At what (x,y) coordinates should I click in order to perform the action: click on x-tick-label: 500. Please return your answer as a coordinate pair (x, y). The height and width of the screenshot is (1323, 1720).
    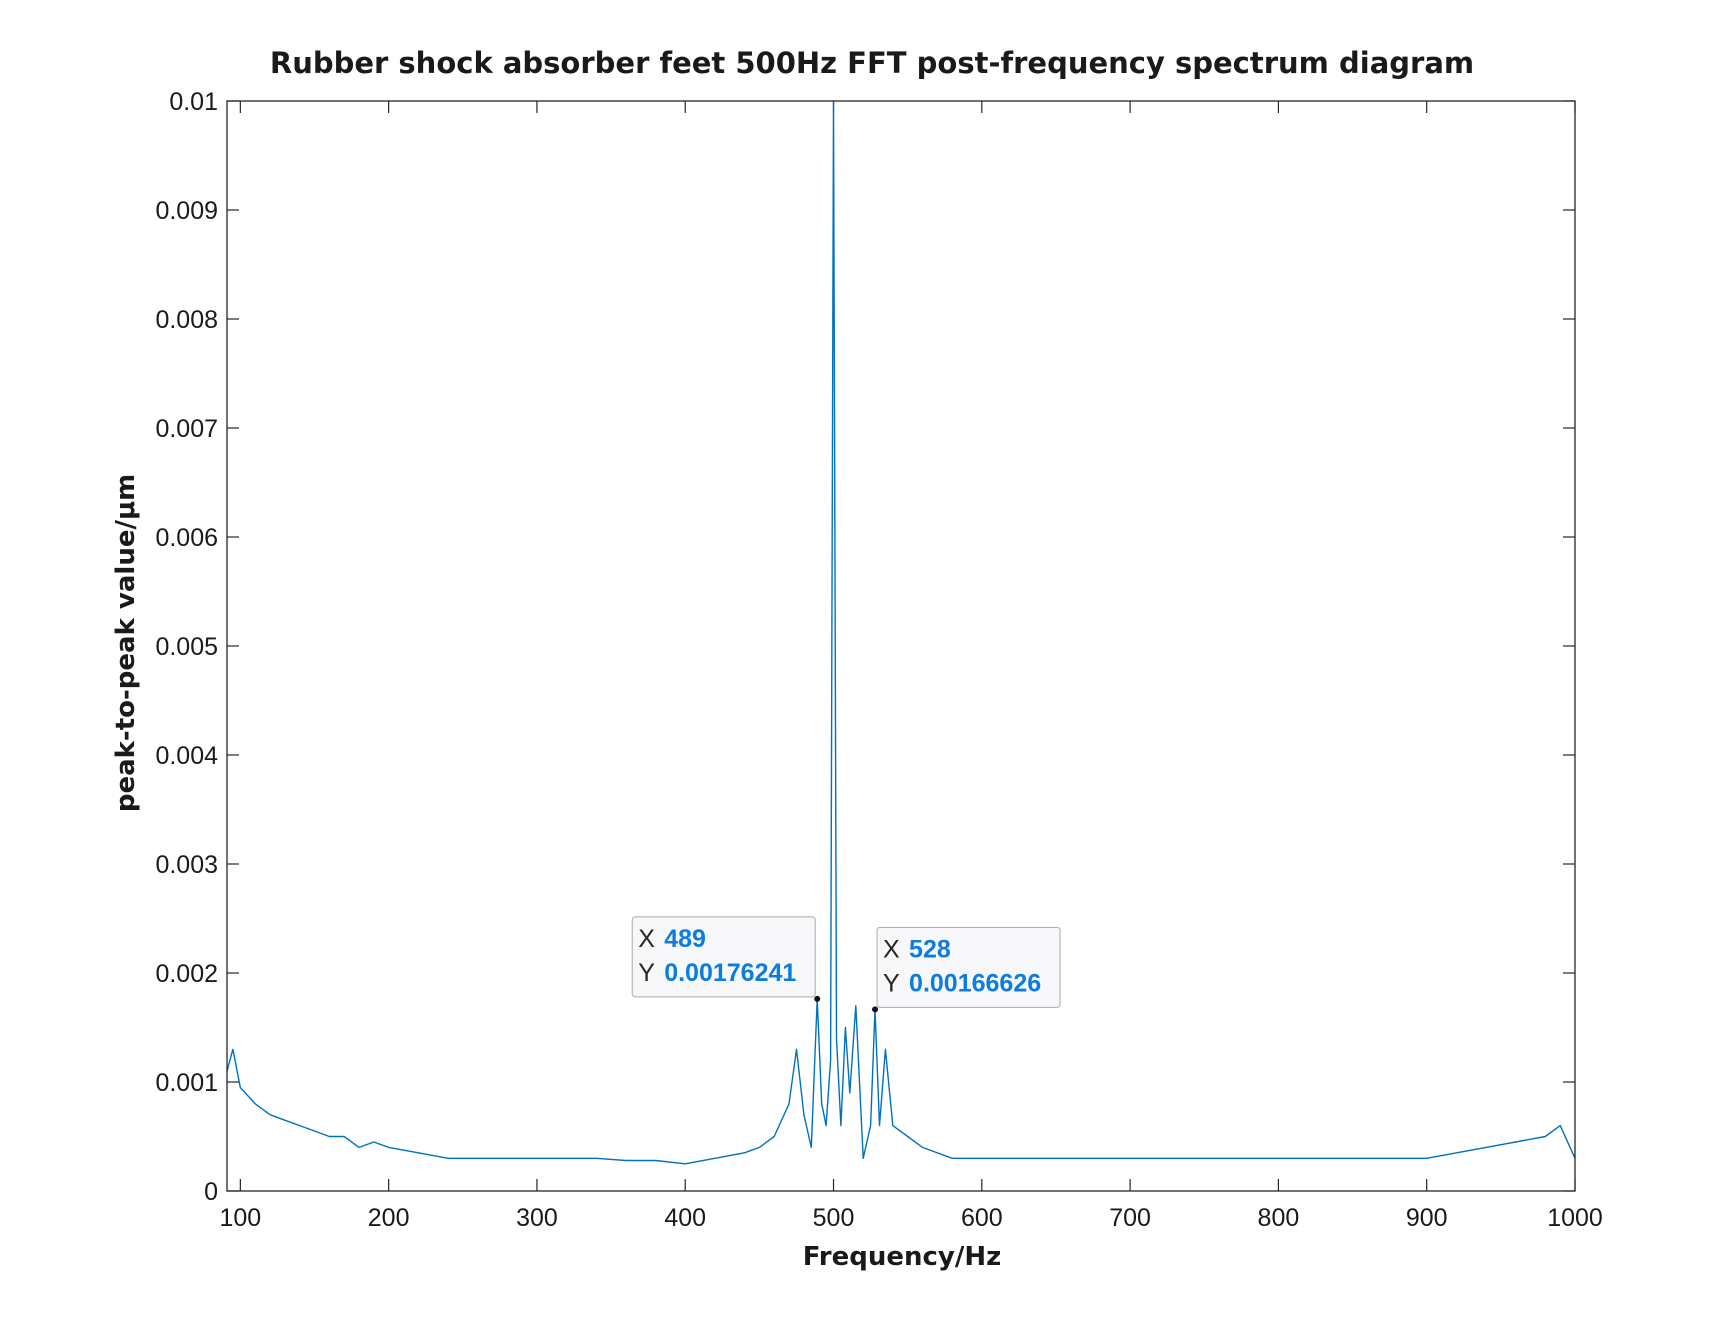
    Looking at the image, I should click on (834, 1218).